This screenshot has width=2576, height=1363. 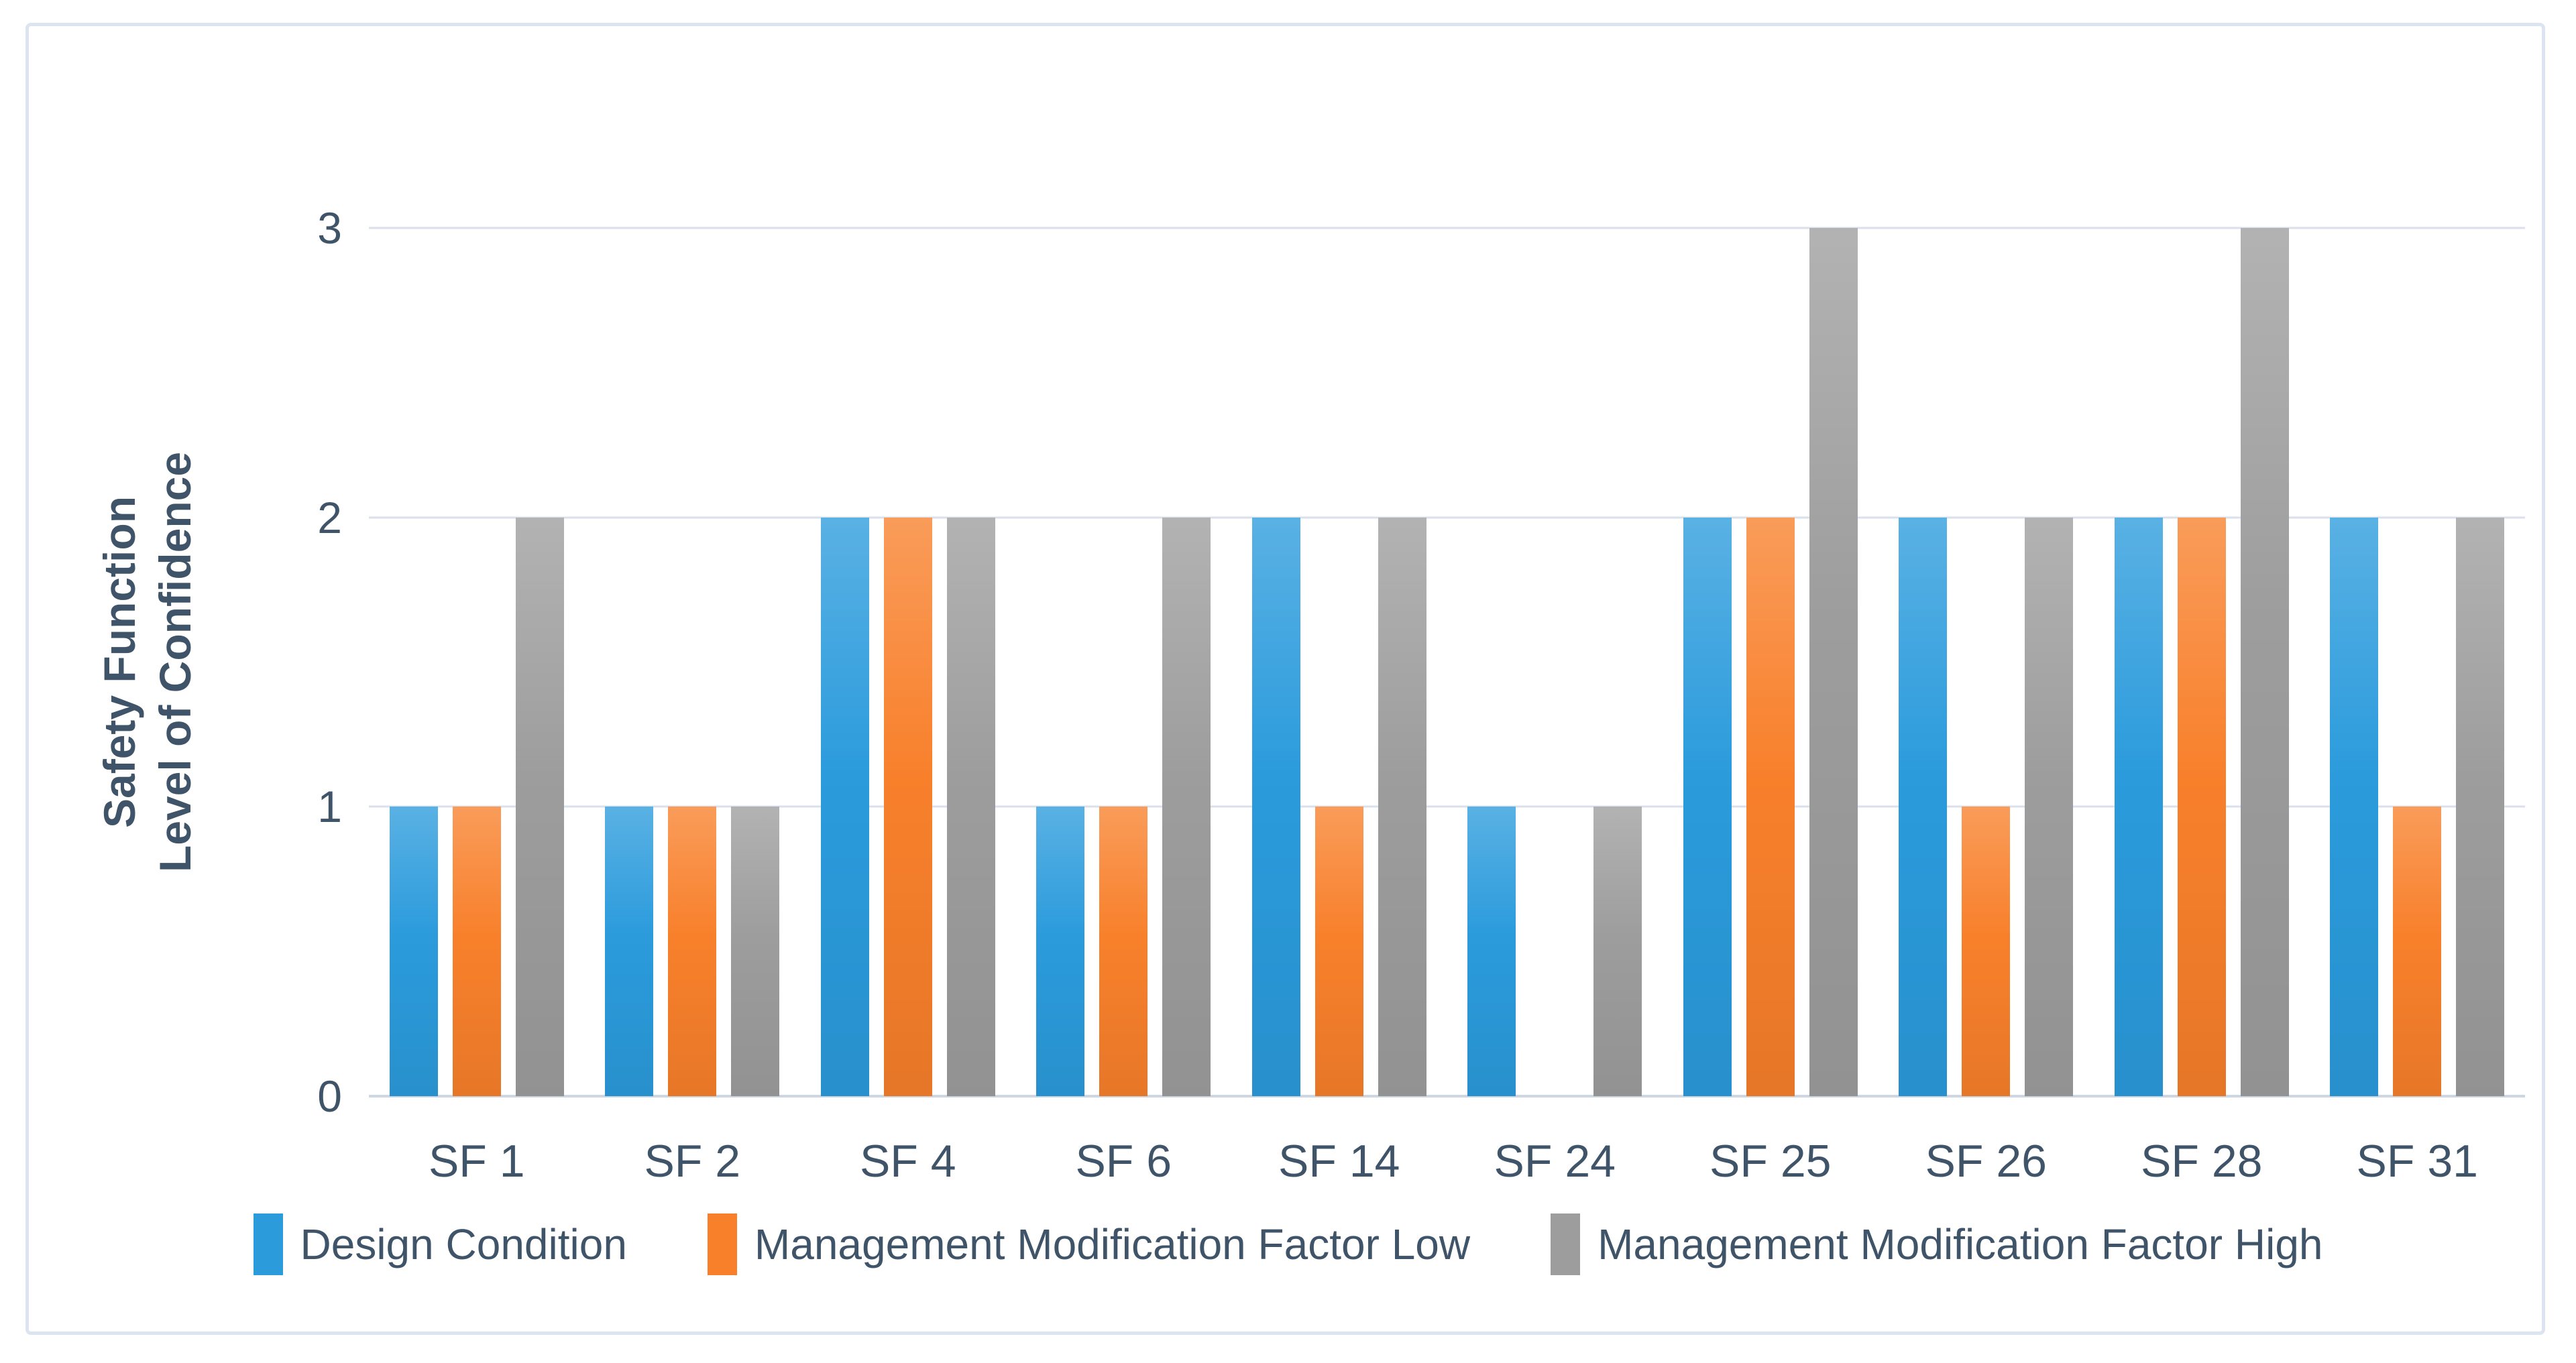 I want to click on bar-sf-1-management-modification-factor-high, so click(x=539, y=806).